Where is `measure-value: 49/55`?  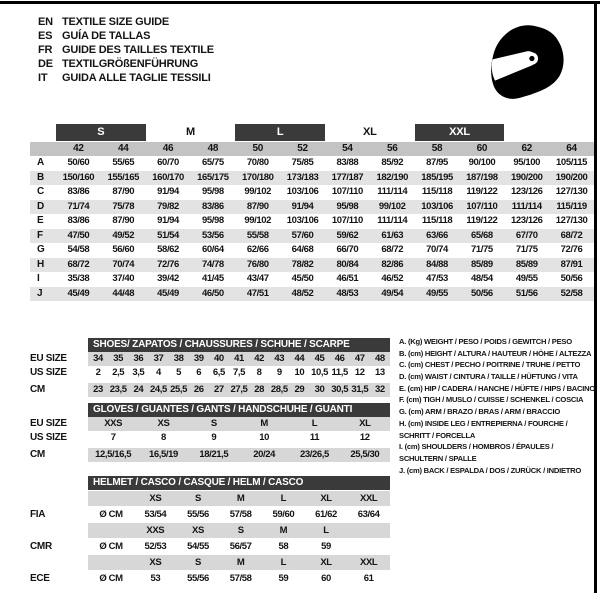 measure-value: 49/55 is located at coordinates (526, 278).